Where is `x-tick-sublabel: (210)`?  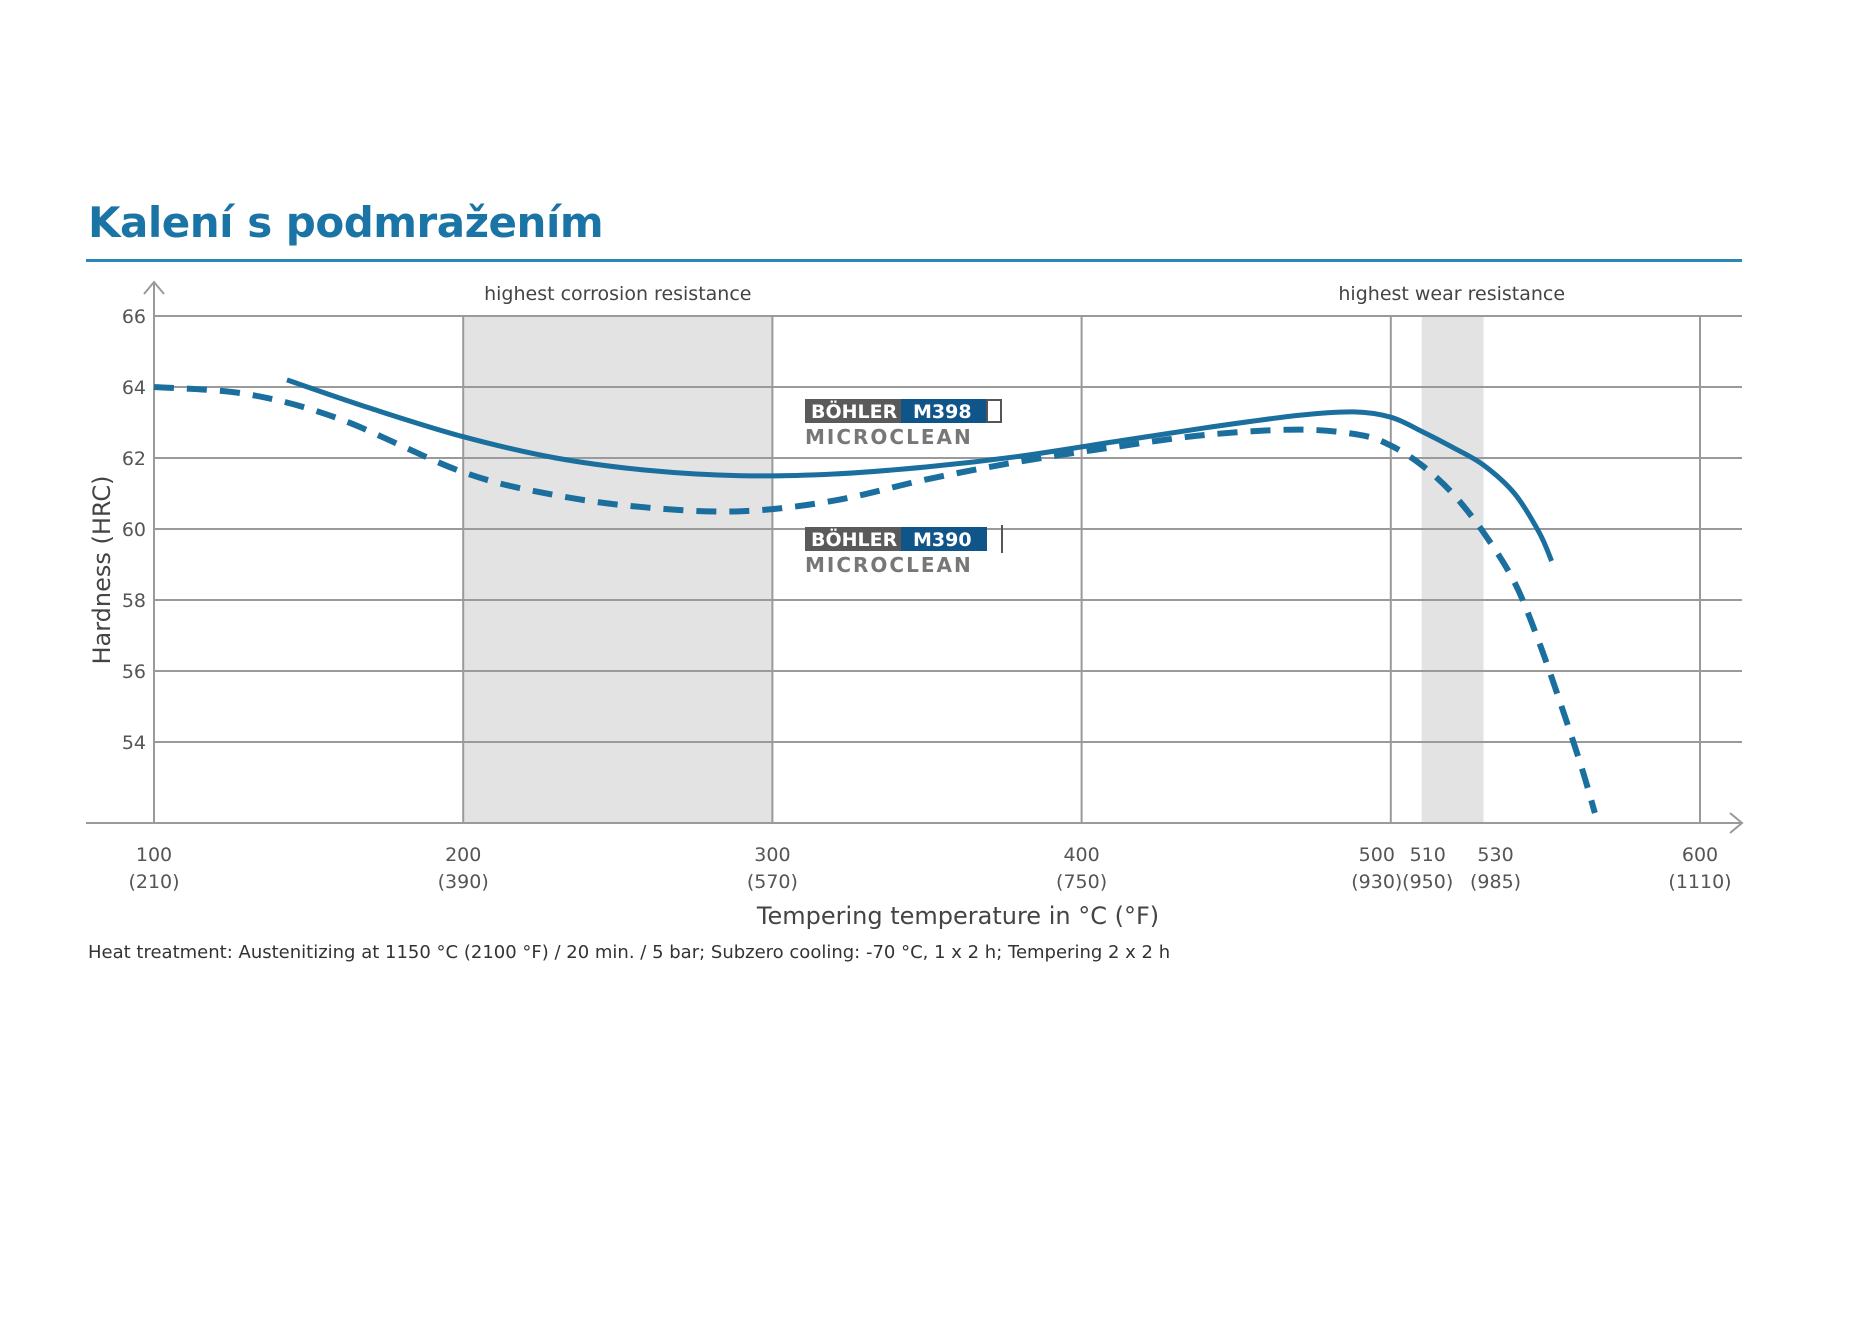 x-tick-sublabel: (210) is located at coordinates (153, 882).